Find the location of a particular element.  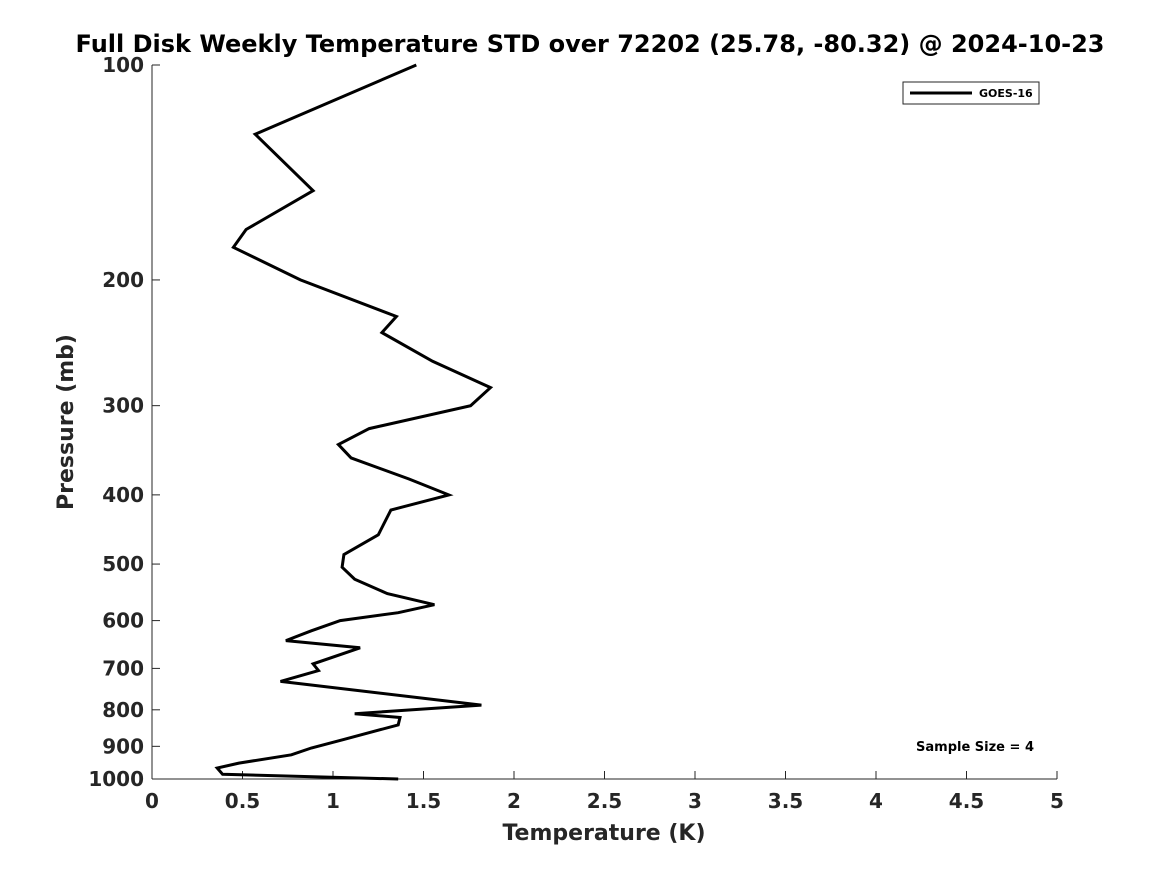

x-axis-ticks: 0 0.5 1 1.5 2 2.5 3 3.5 4 4.5 5 is located at coordinates (604, 792).